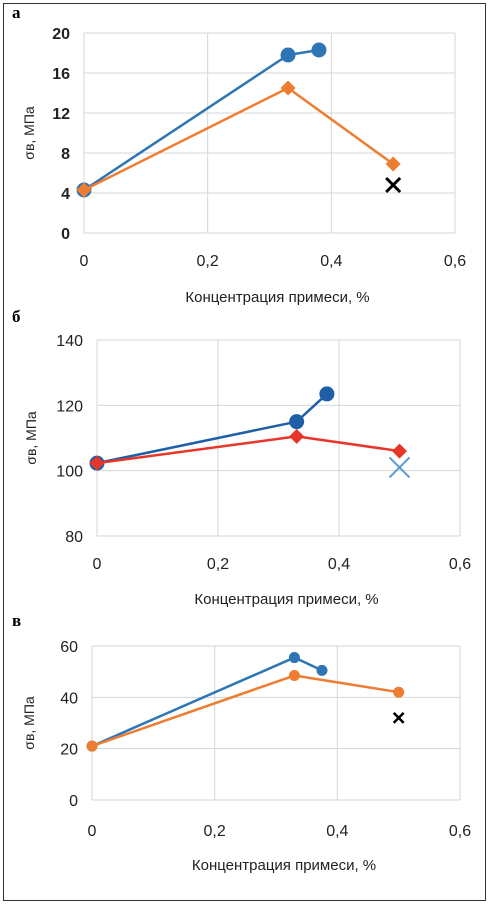 This screenshot has width=491, height=906. What do you see at coordinates (74, 537) in the screenshot?
I see `y-tick-label: 80` at bounding box center [74, 537].